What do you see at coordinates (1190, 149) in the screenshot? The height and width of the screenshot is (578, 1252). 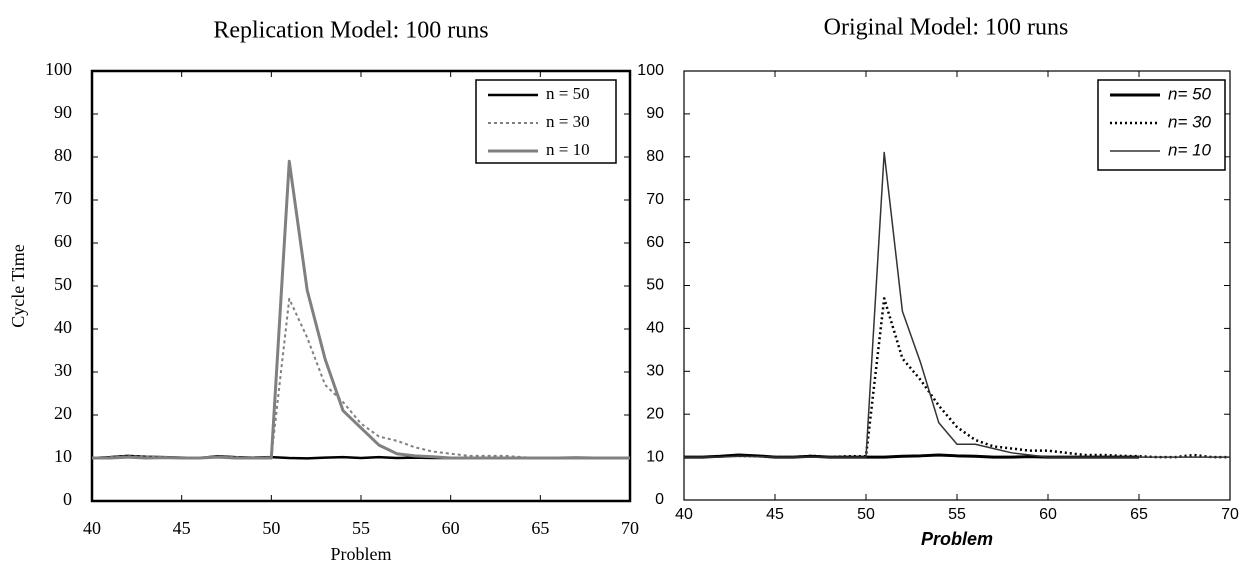 I see `legend-label: n= 10` at bounding box center [1190, 149].